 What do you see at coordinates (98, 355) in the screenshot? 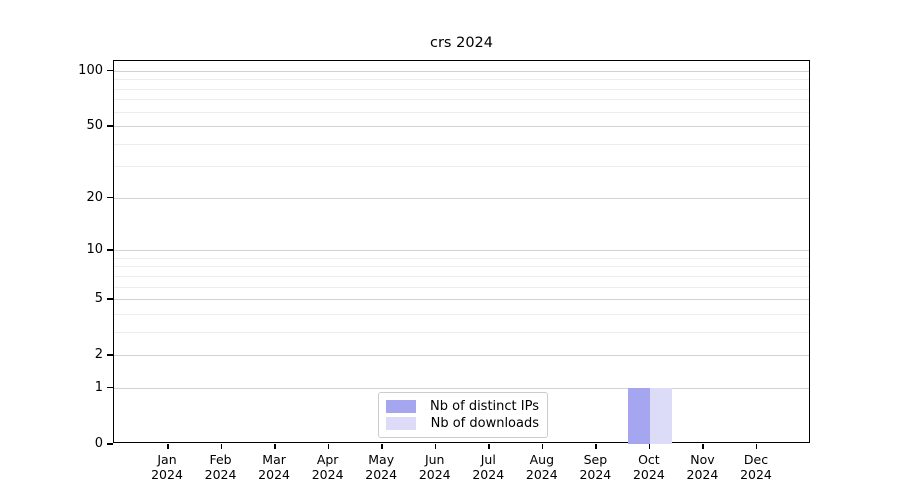
I see `y-tick-label-2: 2` at bounding box center [98, 355].